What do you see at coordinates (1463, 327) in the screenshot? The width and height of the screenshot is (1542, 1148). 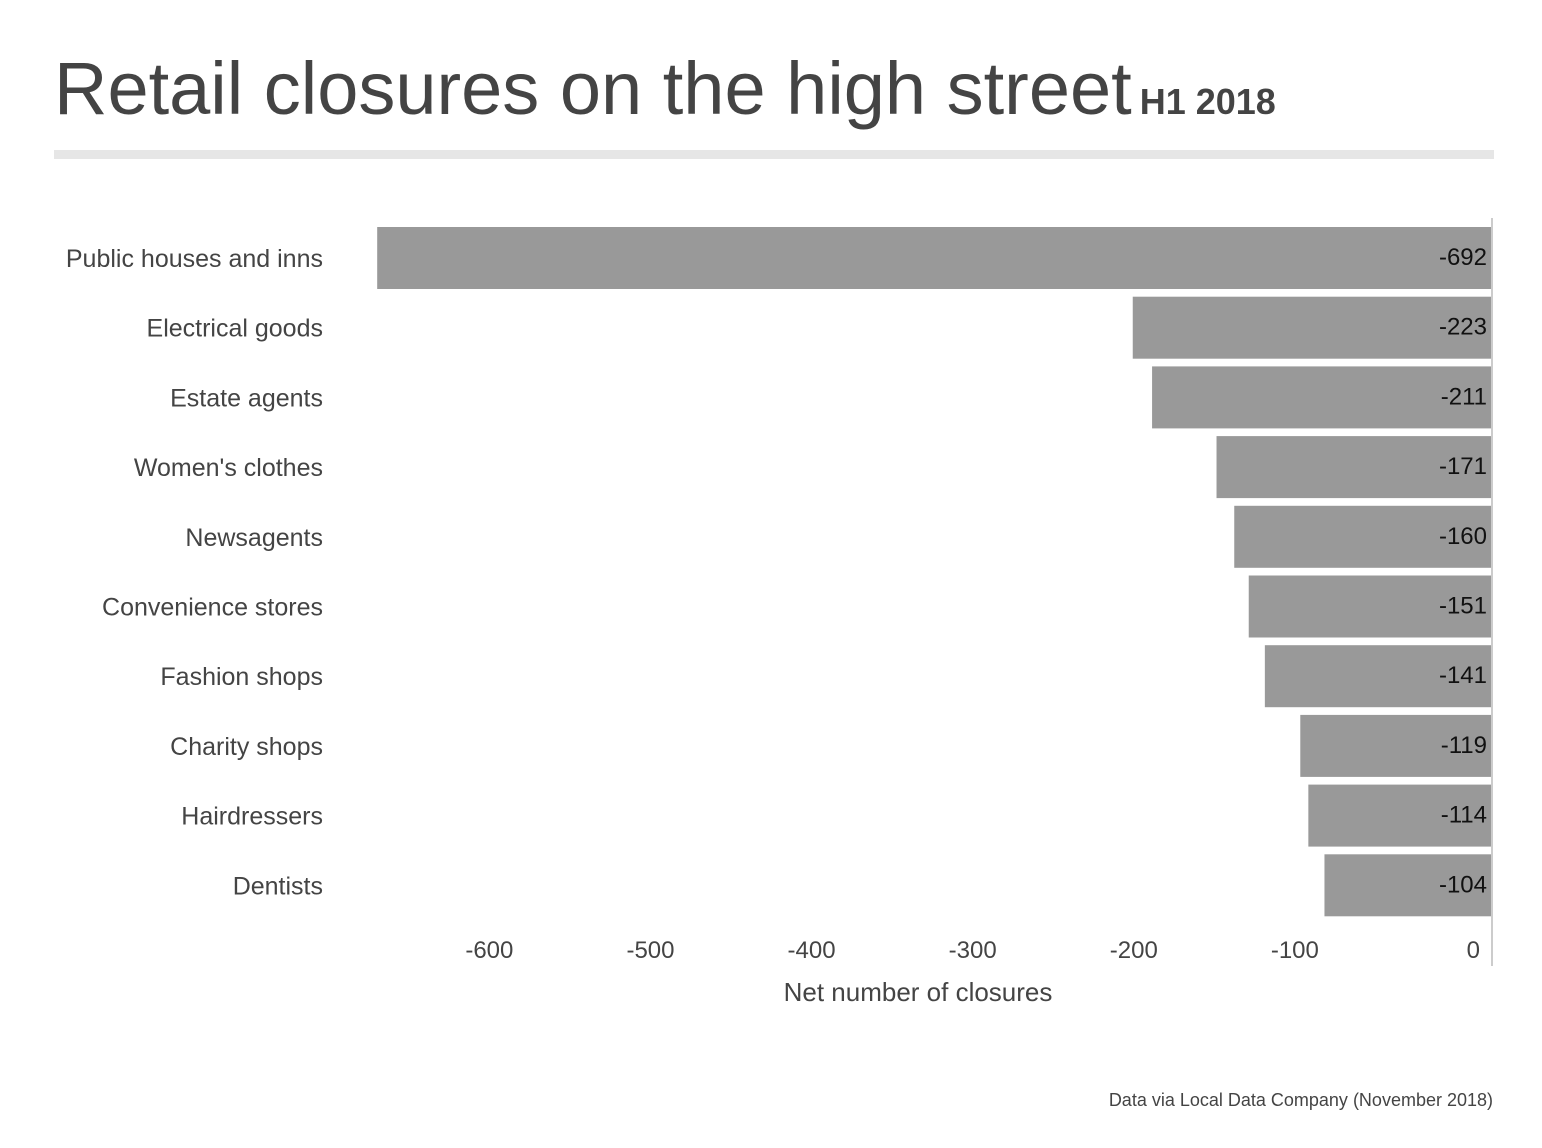 I see `value-label: -223` at bounding box center [1463, 327].